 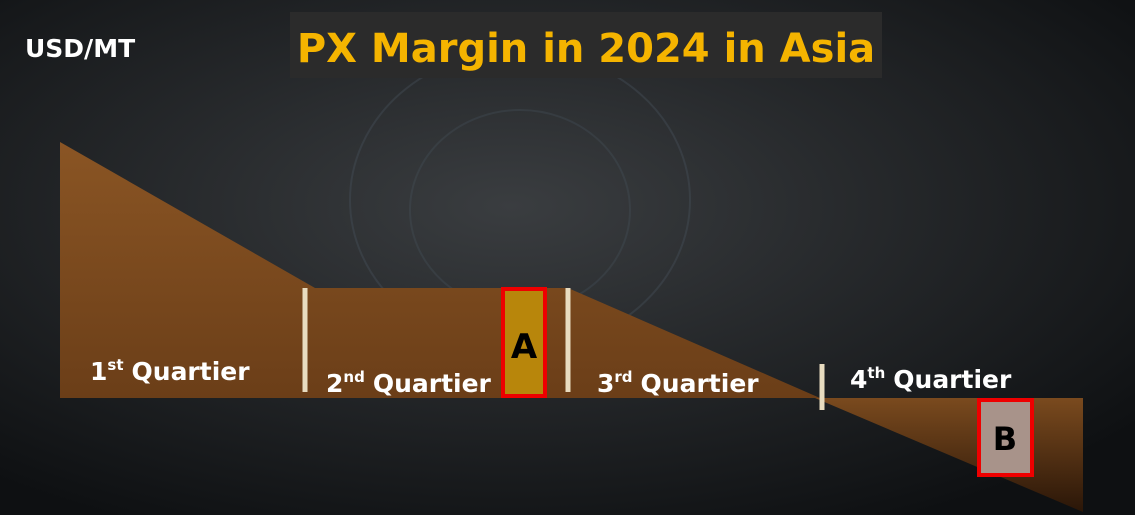 I want to click on unit-label: USD/MT, so click(x=80, y=48).